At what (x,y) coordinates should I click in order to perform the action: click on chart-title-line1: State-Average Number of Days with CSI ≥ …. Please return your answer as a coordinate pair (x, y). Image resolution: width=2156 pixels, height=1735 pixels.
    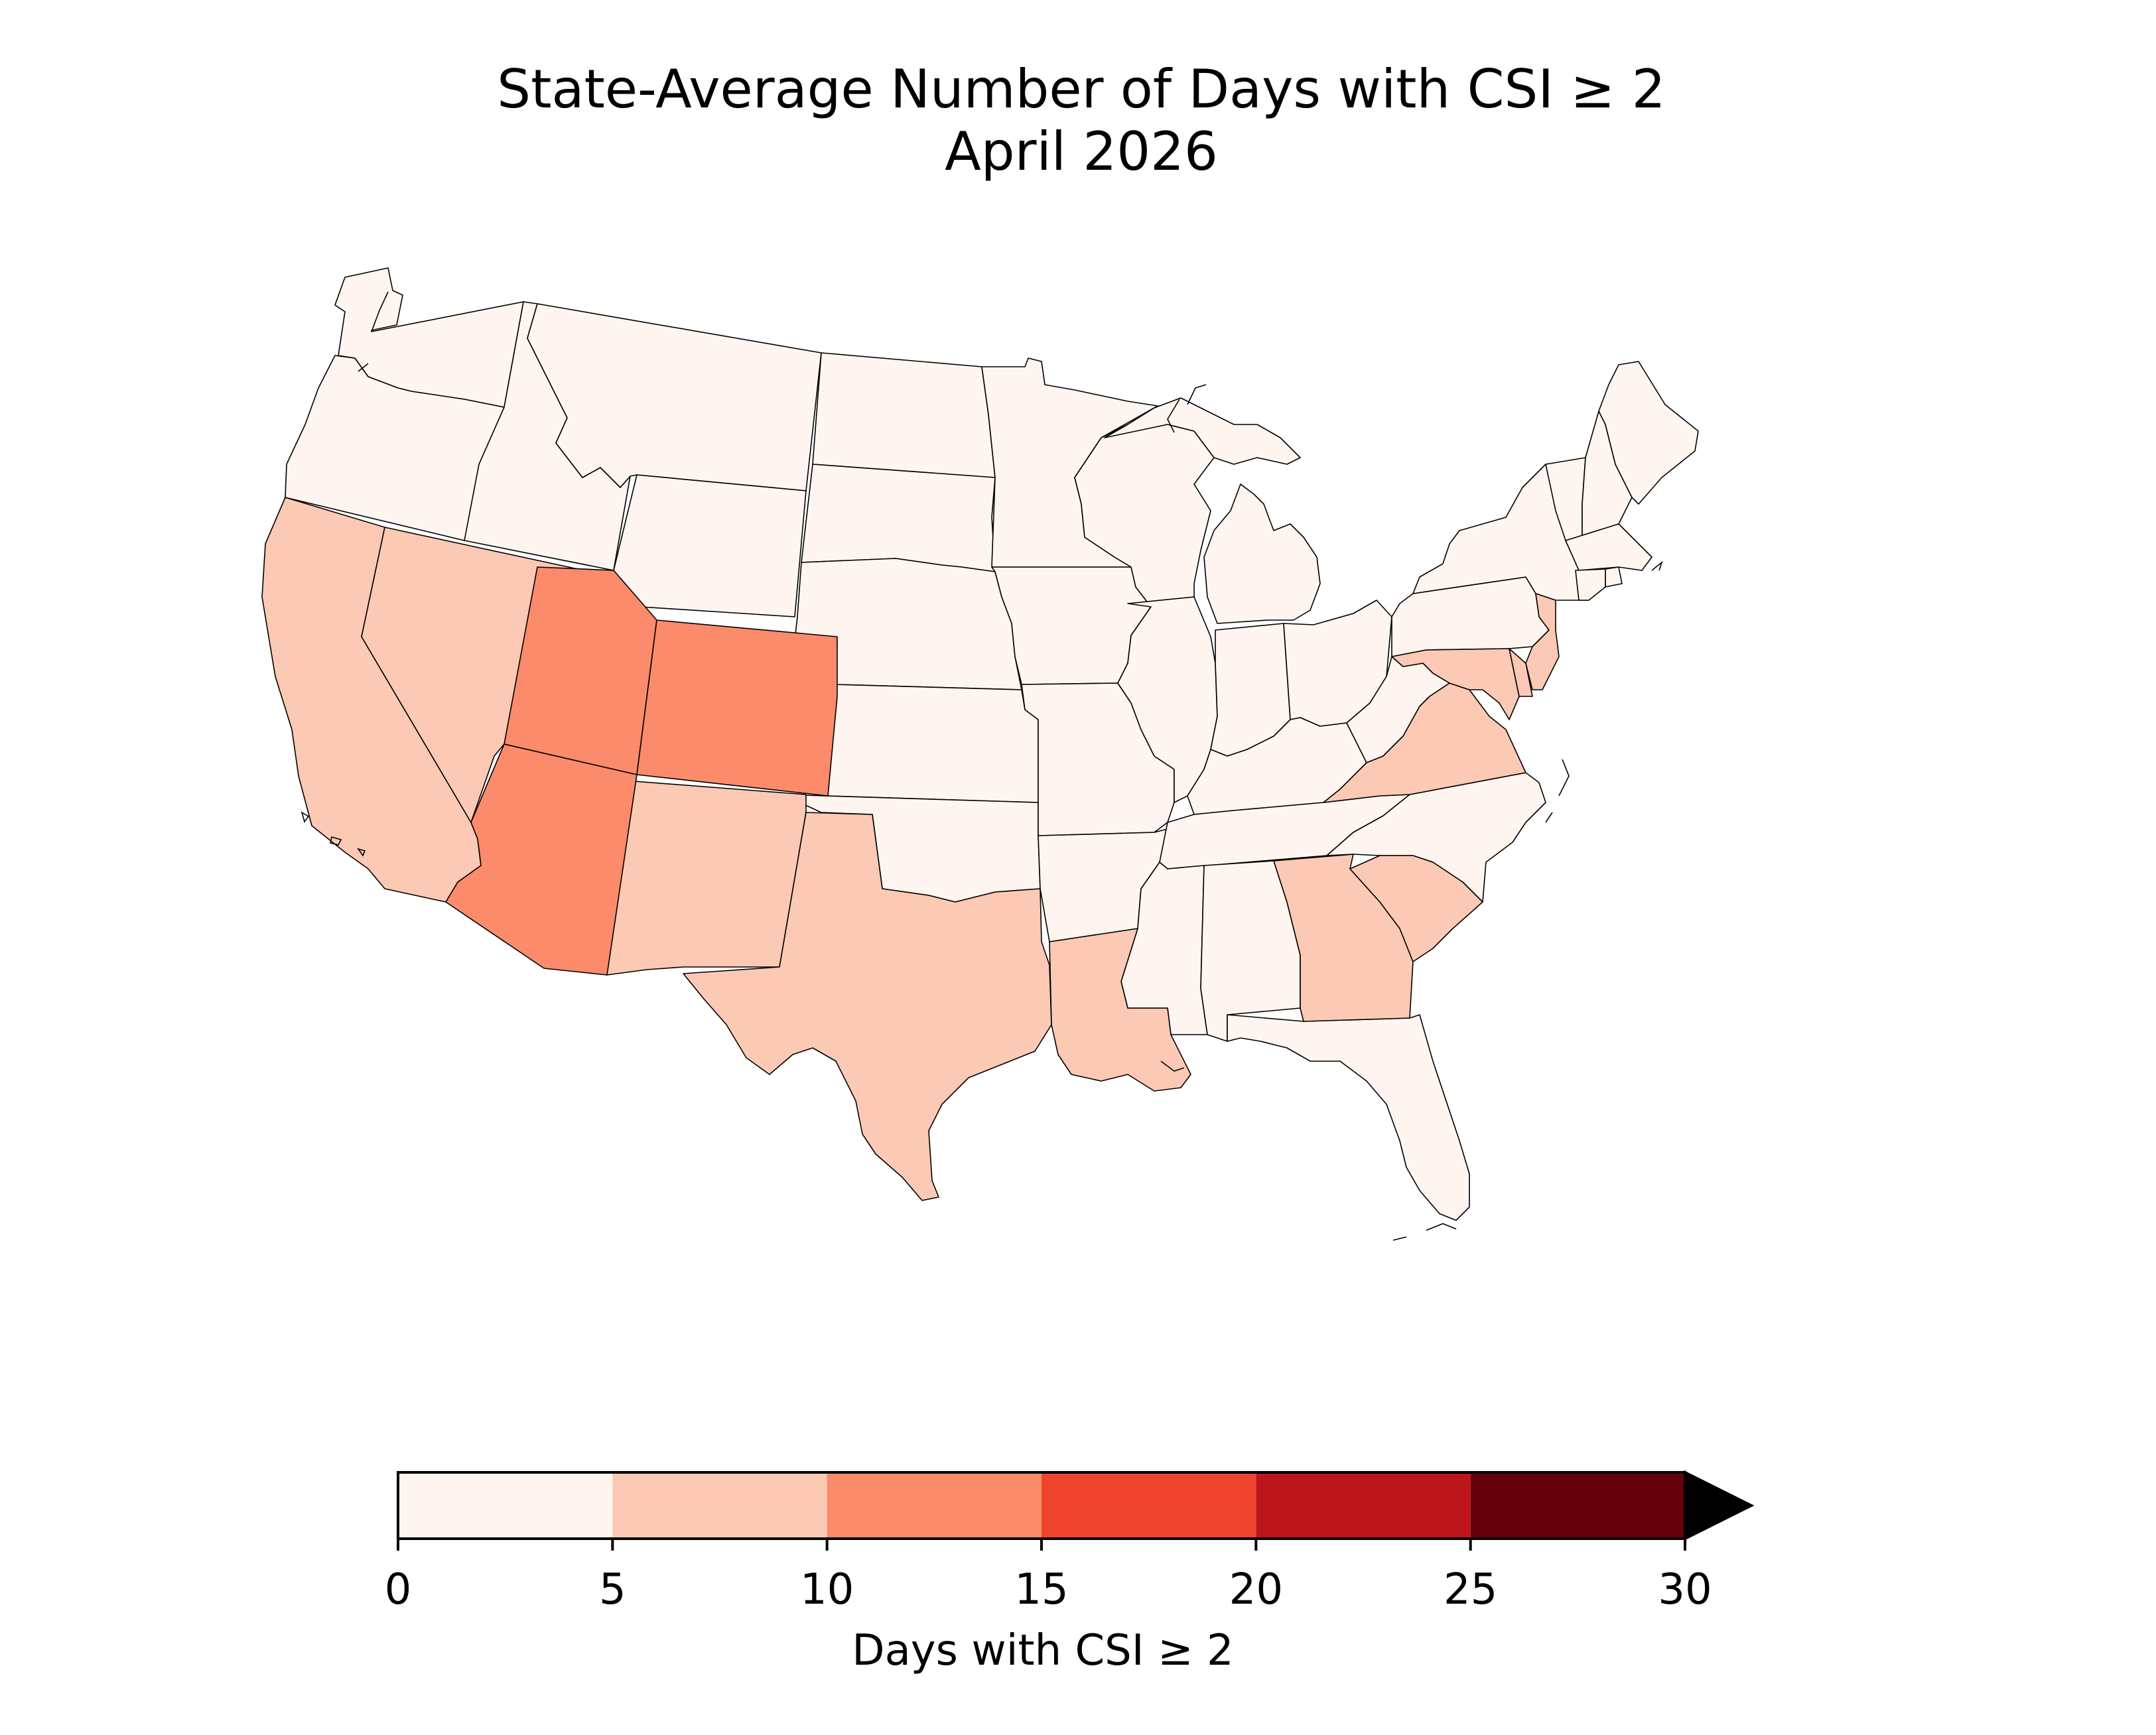
    Looking at the image, I should click on (1081, 89).